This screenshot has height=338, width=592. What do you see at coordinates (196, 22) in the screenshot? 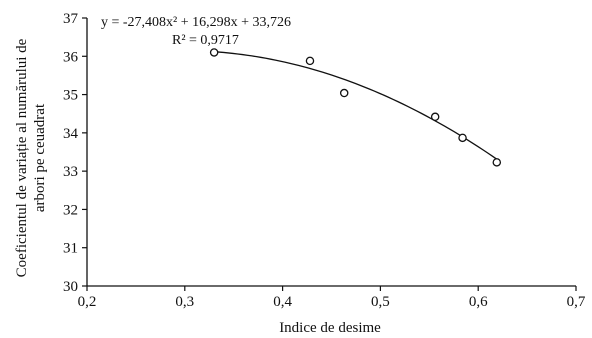
I see `trendline-equation: y = -27,408x² + 16,298x + 33,726` at bounding box center [196, 22].